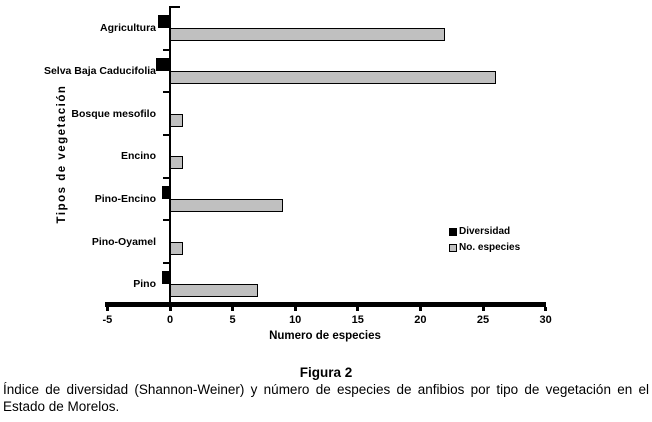 The image size is (652, 422). I want to click on x-tick-label-15: 15, so click(357, 320).